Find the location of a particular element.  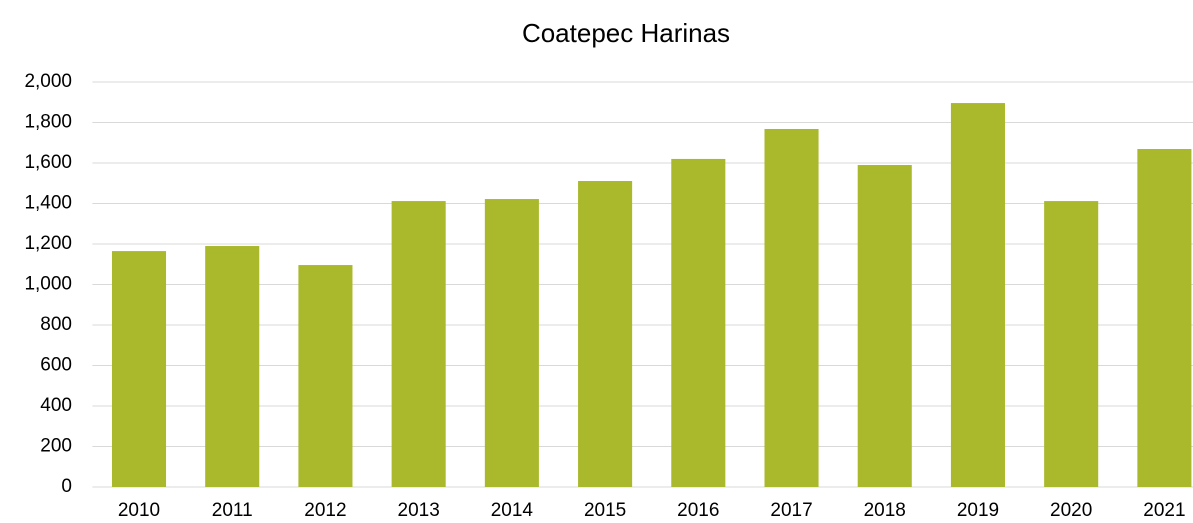

y-tick-label: 1,400 is located at coordinates (48, 203).